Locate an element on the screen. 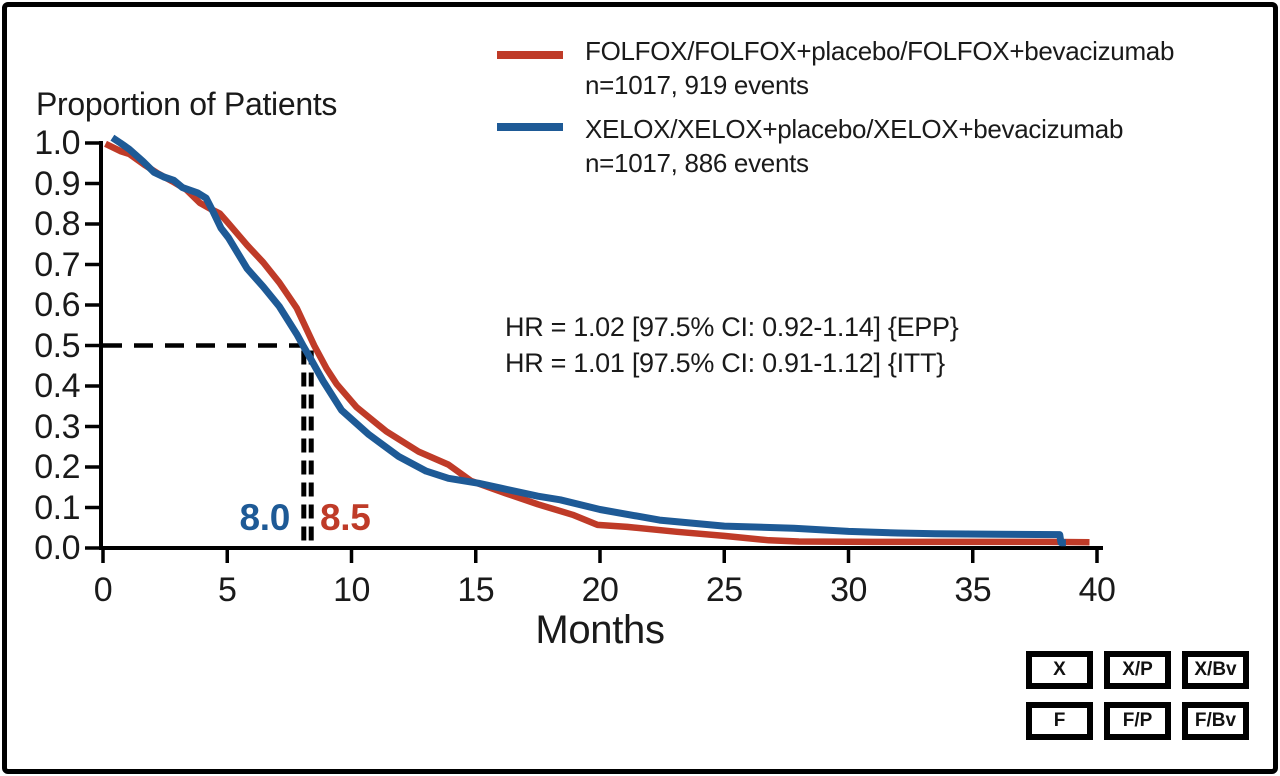  xelox-median-label: 8.0 is located at coordinates (264, 517).